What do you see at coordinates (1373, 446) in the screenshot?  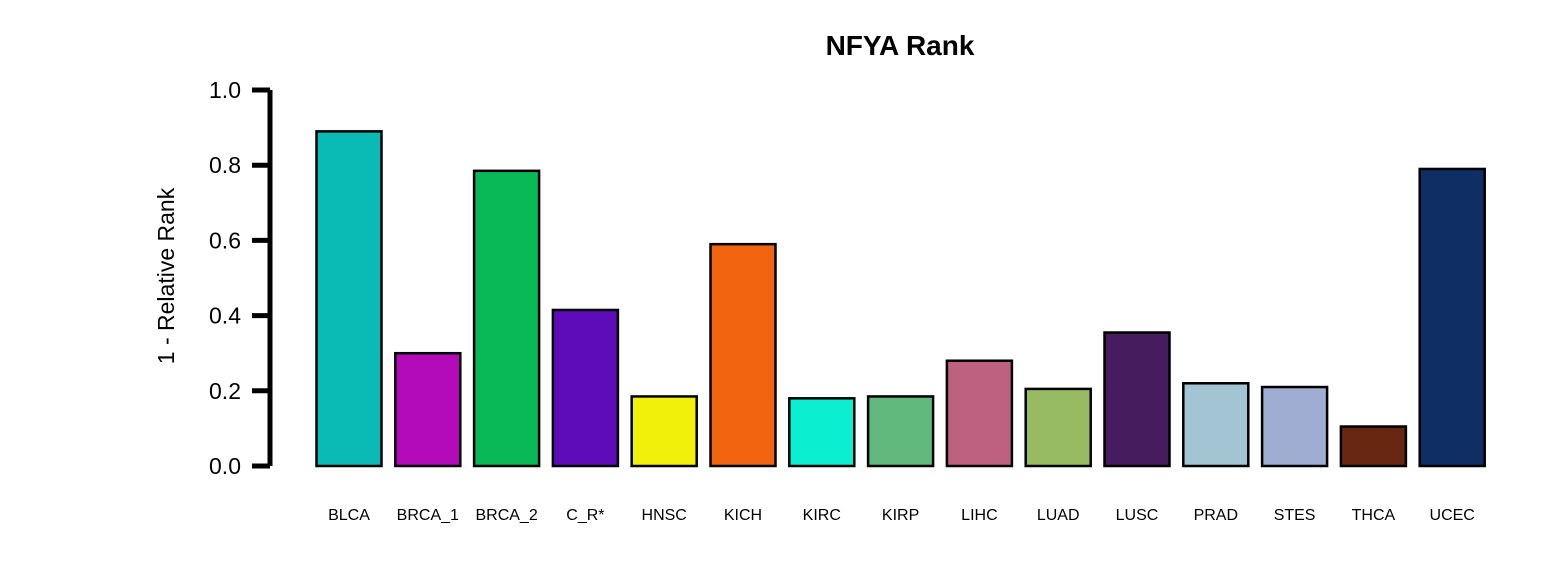 I see `bar-thca` at bounding box center [1373, 446].